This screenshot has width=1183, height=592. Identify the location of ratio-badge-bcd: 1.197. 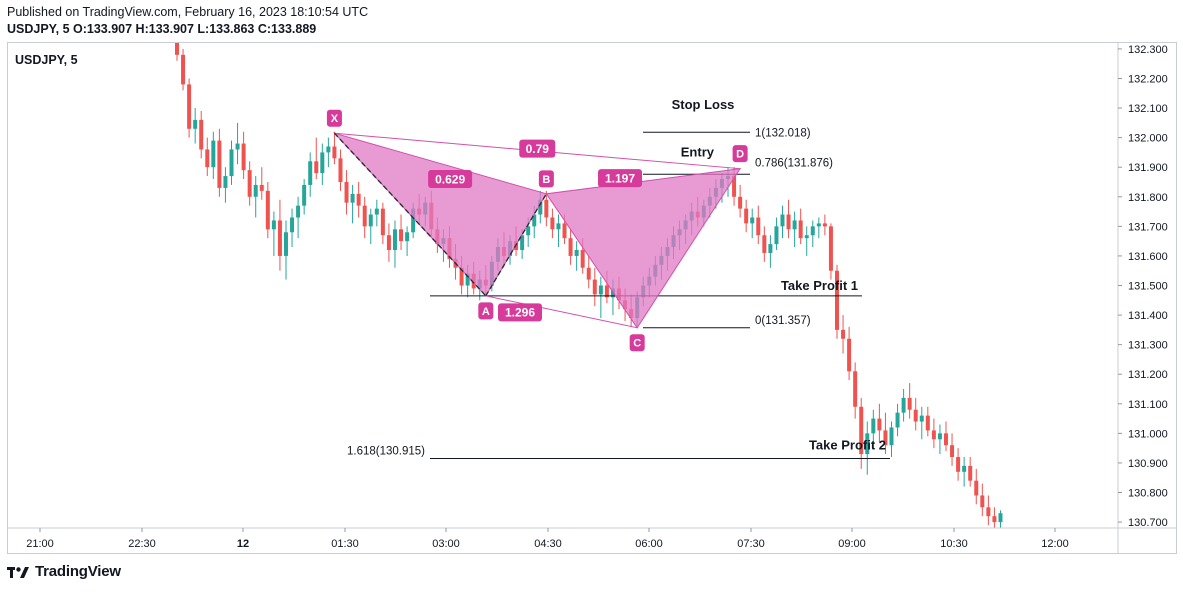
(620, 178).